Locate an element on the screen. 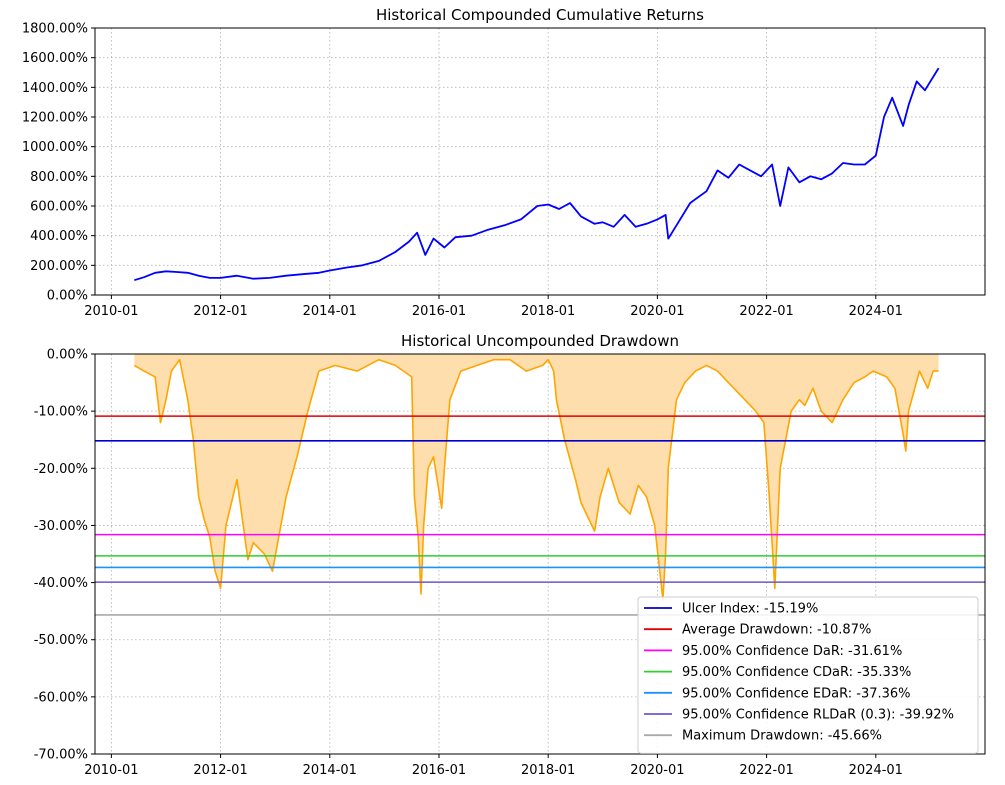  bottom-ytick-label: -30.00% is located at coordinates (61, 526).